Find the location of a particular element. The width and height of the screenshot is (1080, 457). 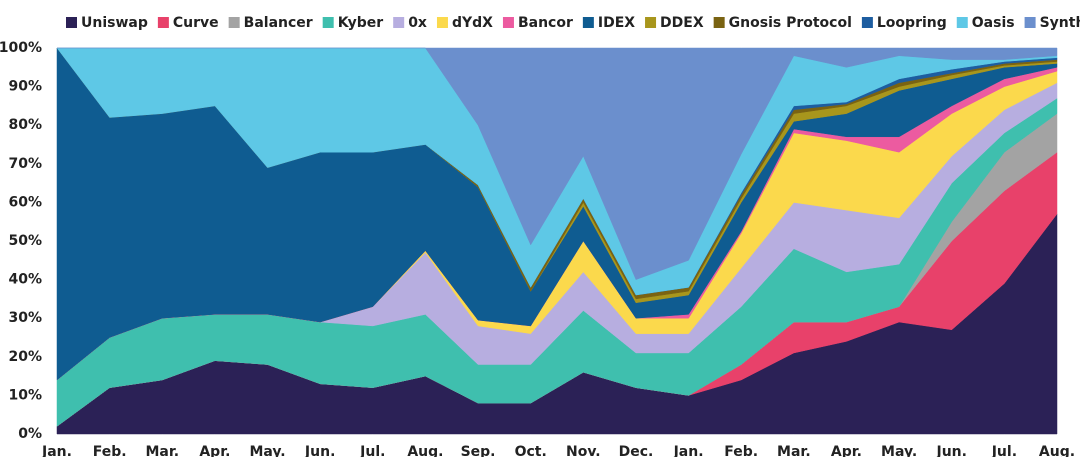

x-tick-label: Sep. is located at coordinates (478, 450).